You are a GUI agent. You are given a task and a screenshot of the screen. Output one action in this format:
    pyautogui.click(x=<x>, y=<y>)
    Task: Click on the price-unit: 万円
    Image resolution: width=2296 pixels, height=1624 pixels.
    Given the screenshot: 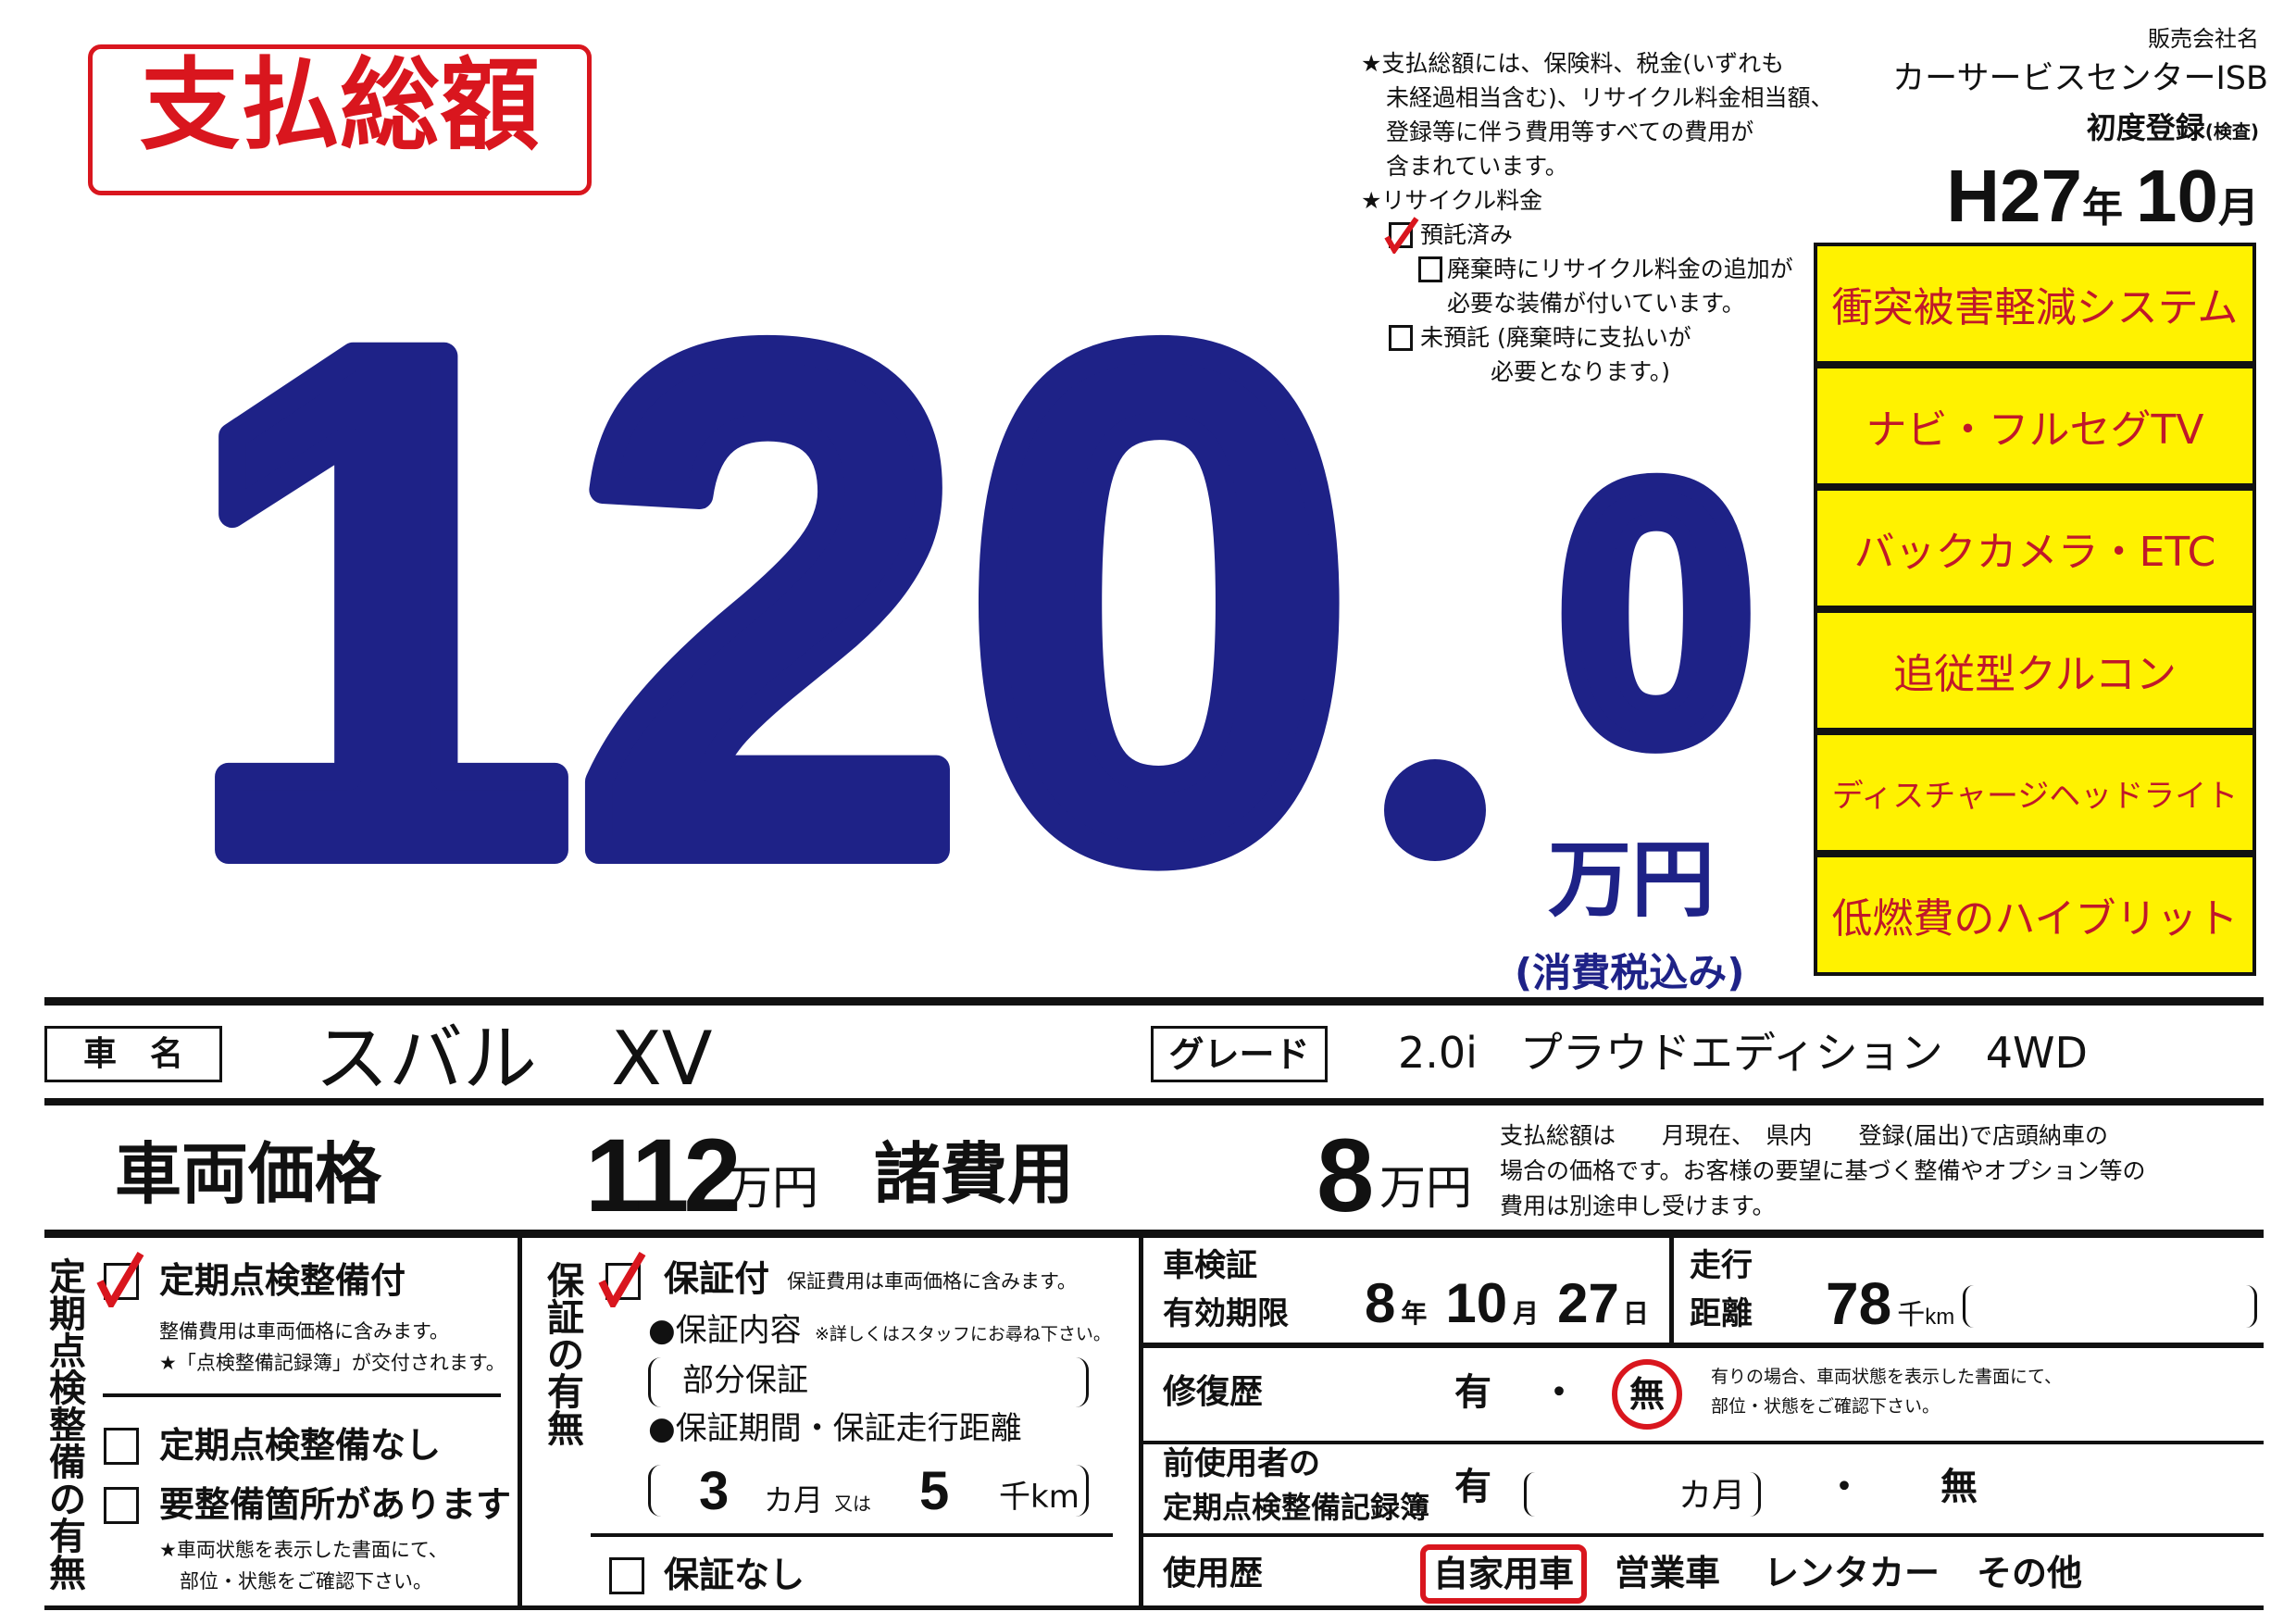 What is the action you would take?
    pyautogui.click(x=1631, y=880)
    